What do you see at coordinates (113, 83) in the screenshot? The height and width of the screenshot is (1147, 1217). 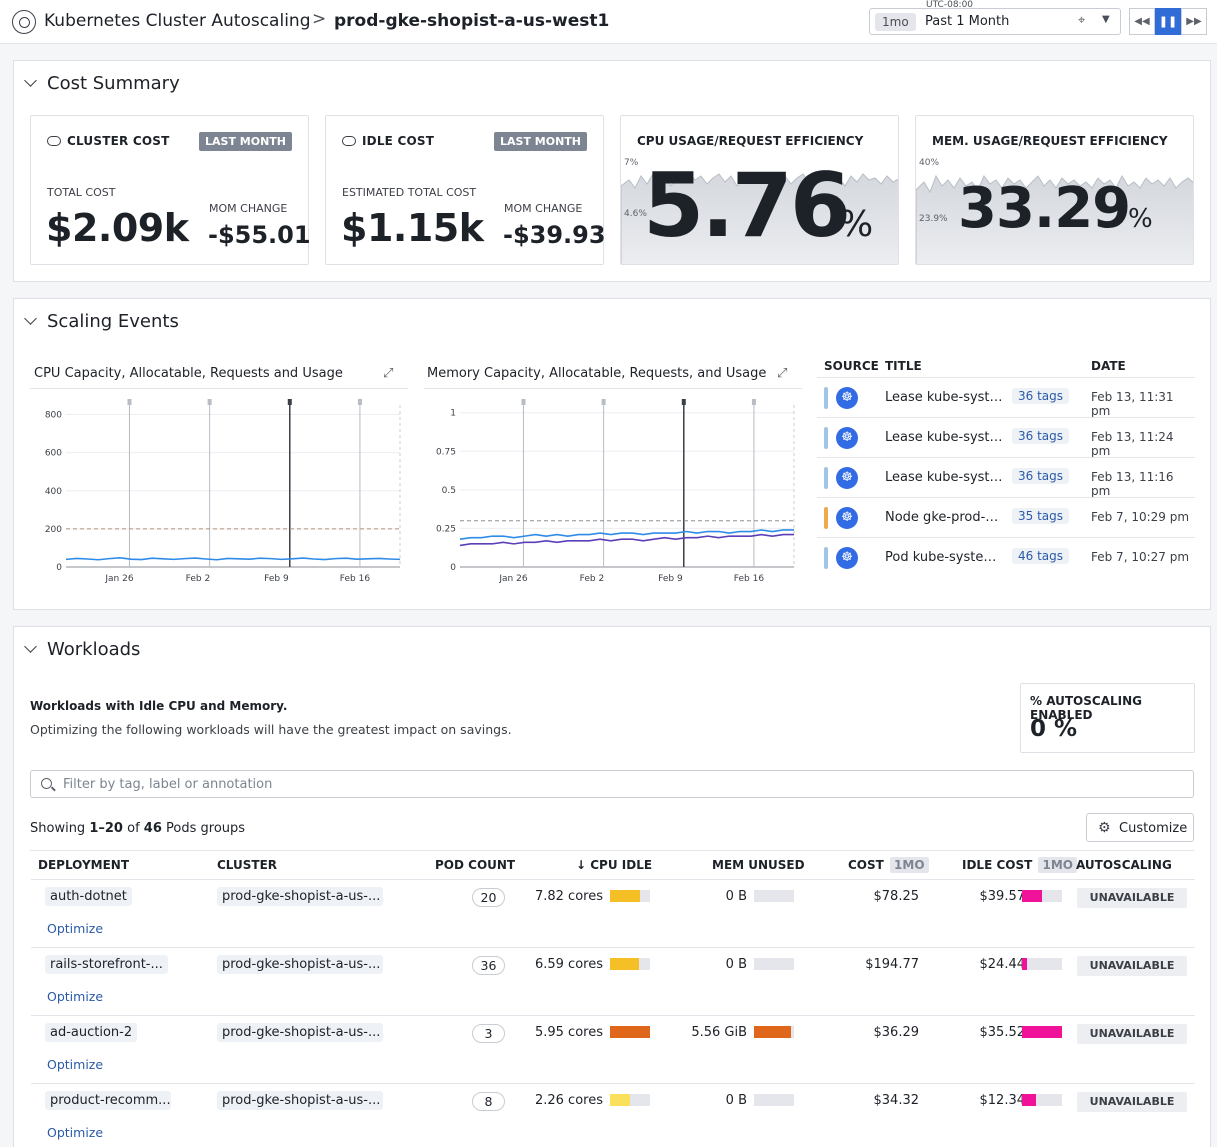 I see `cost-summary-title: Cost Summary` at bounding box center [113, 83].